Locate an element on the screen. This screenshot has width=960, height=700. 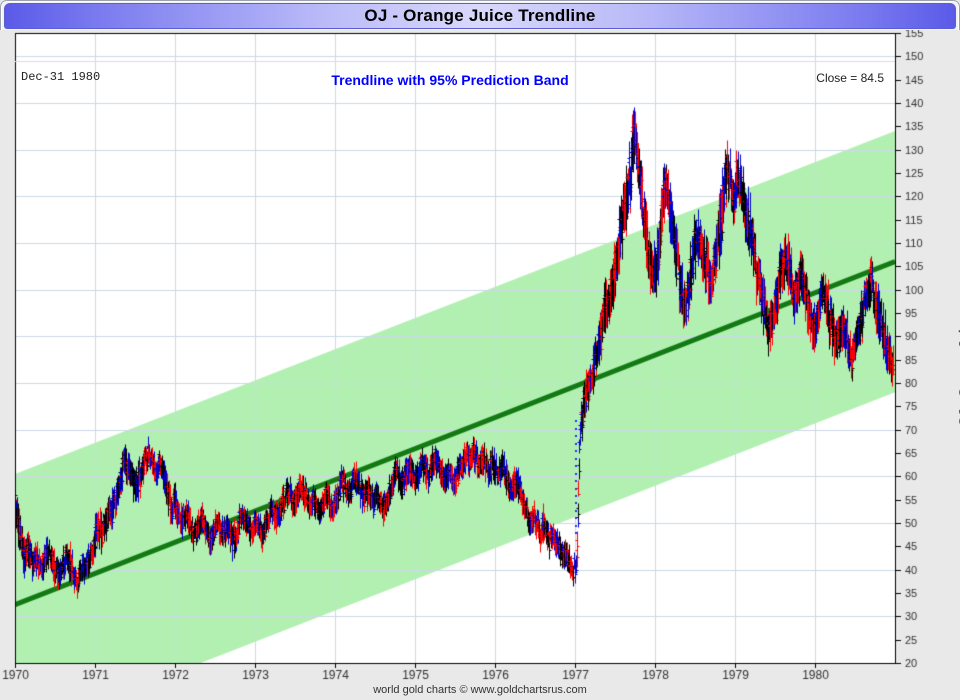
window-title-bar: OJ - Orange Juice Trendline is located at coordinates (480, 16).